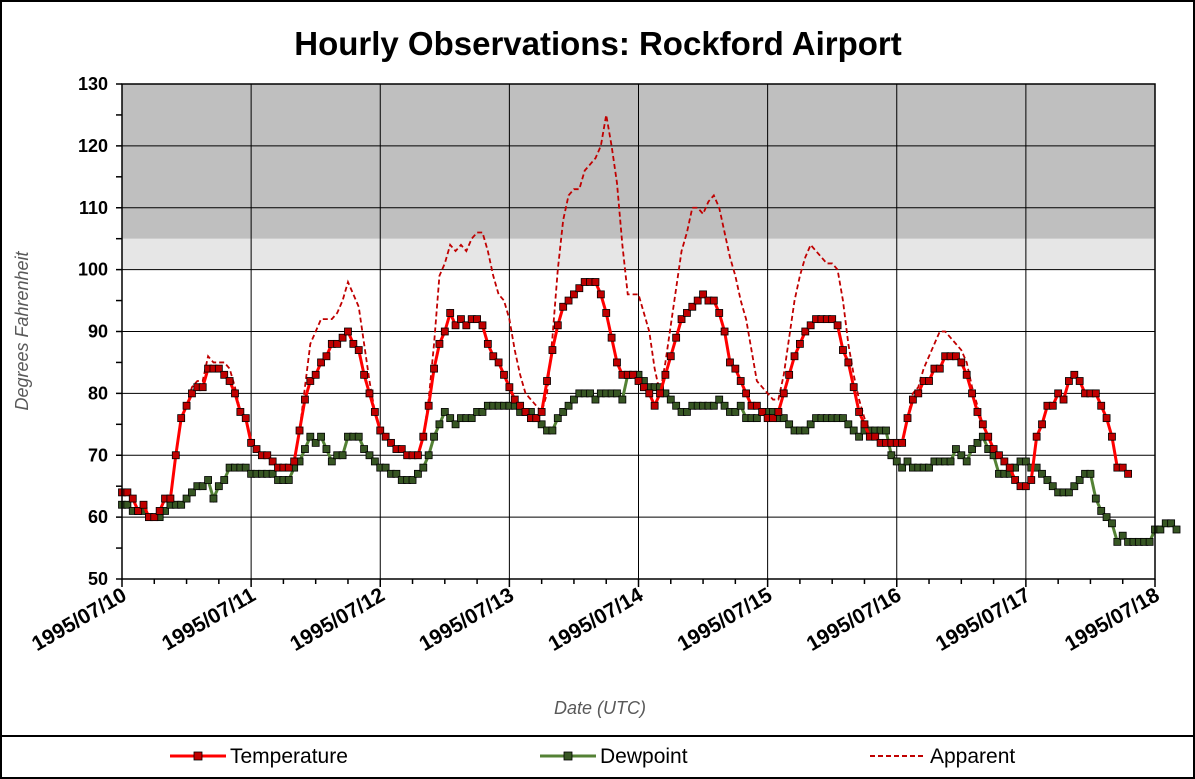 The height and width of the screenshot is (779, 1195). What do you see at coordinates (972, 756) in the screenshot?
I see `legend-label-apparent: Apparent` at bounding box center [972, 756].